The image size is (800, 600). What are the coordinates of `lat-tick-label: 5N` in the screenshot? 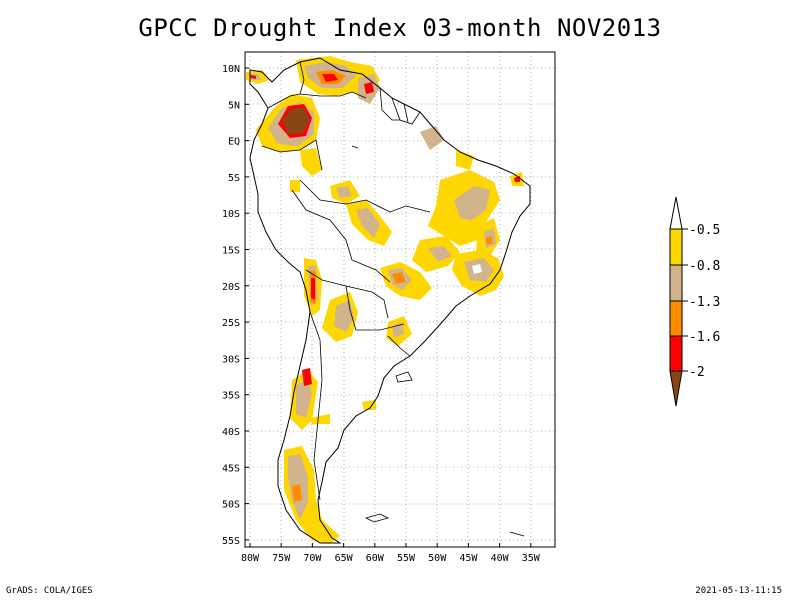 It's located at (234, 105).